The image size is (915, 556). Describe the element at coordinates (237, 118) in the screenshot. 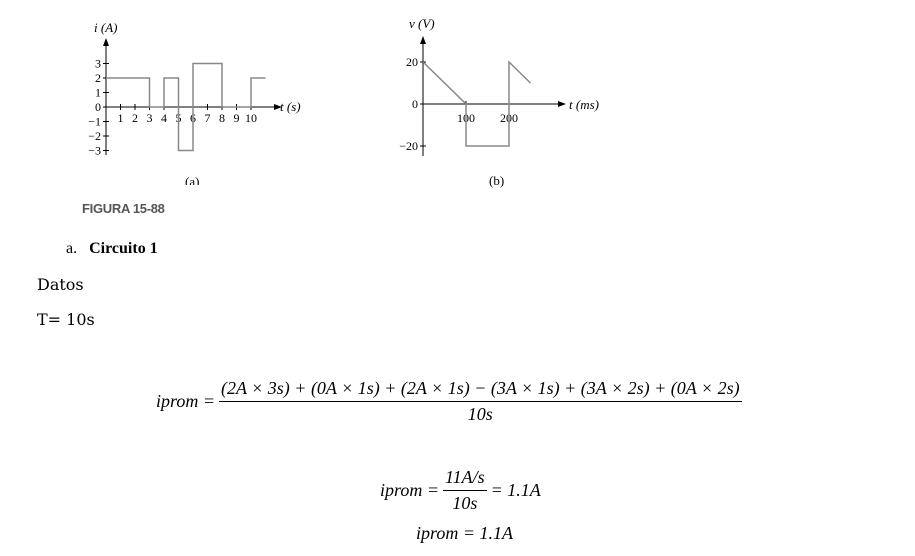

I see `graph-a-x-tick-label: 9` at that location.